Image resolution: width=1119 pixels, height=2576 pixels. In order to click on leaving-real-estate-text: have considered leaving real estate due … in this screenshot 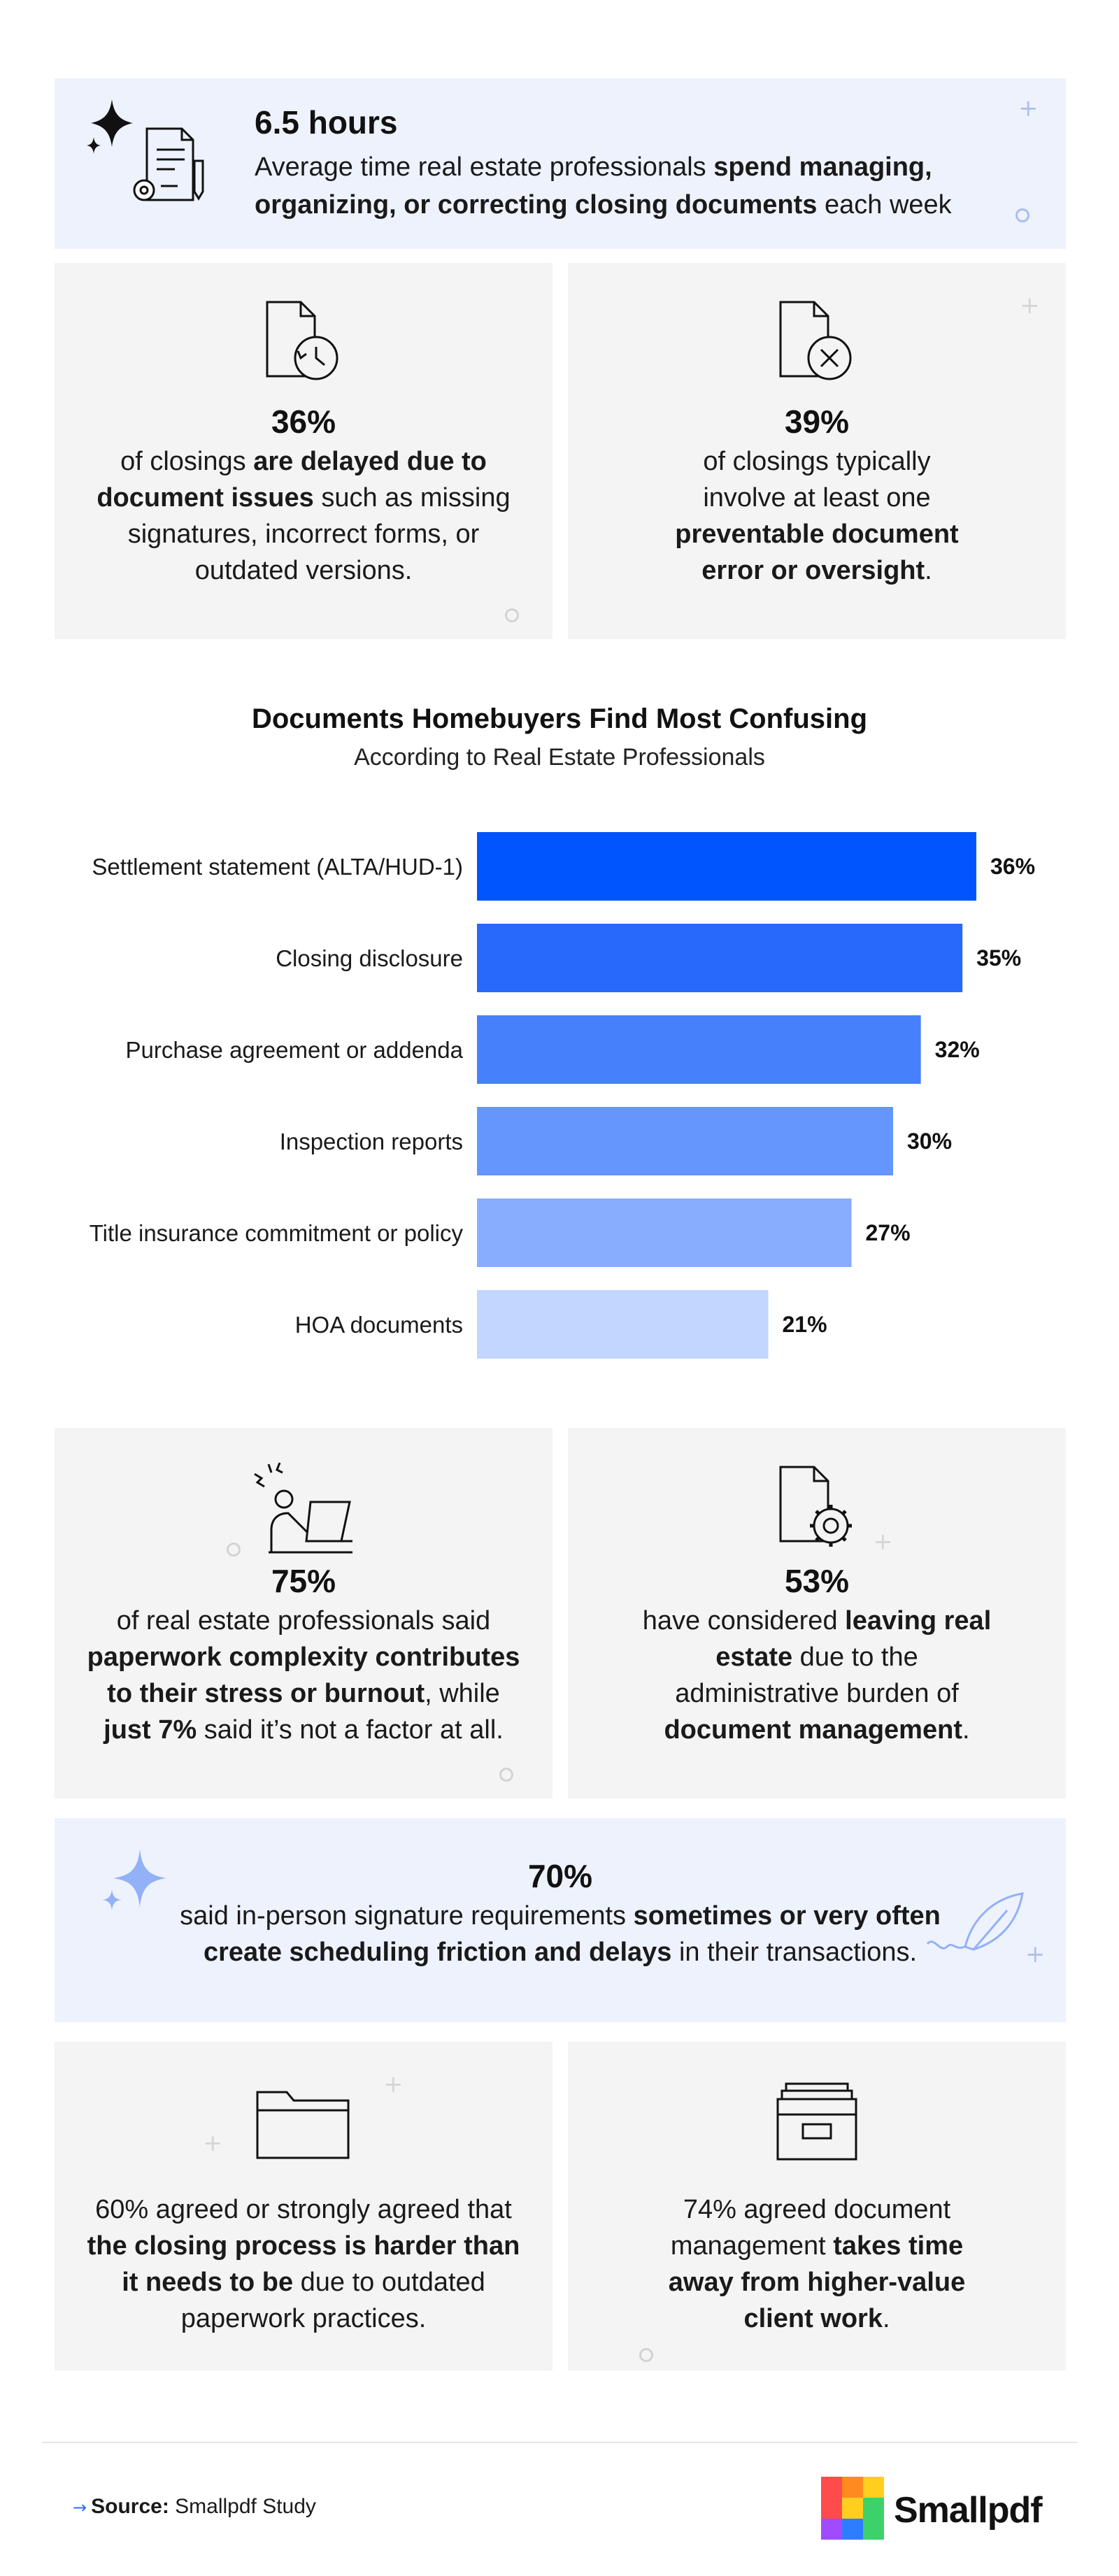, I will do `click(817, 1675)`.